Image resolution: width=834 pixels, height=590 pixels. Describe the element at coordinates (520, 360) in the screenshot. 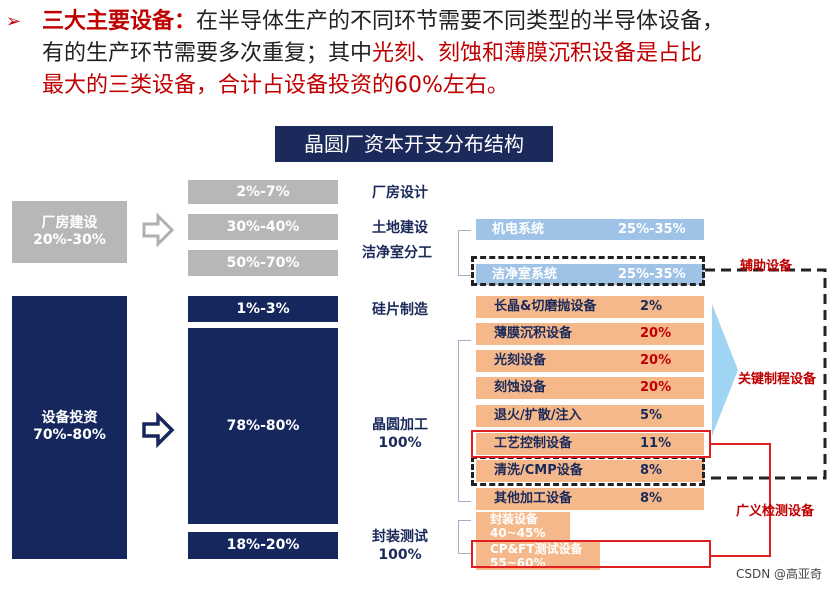

I see `process-item-name: 光刻设备` at that location.